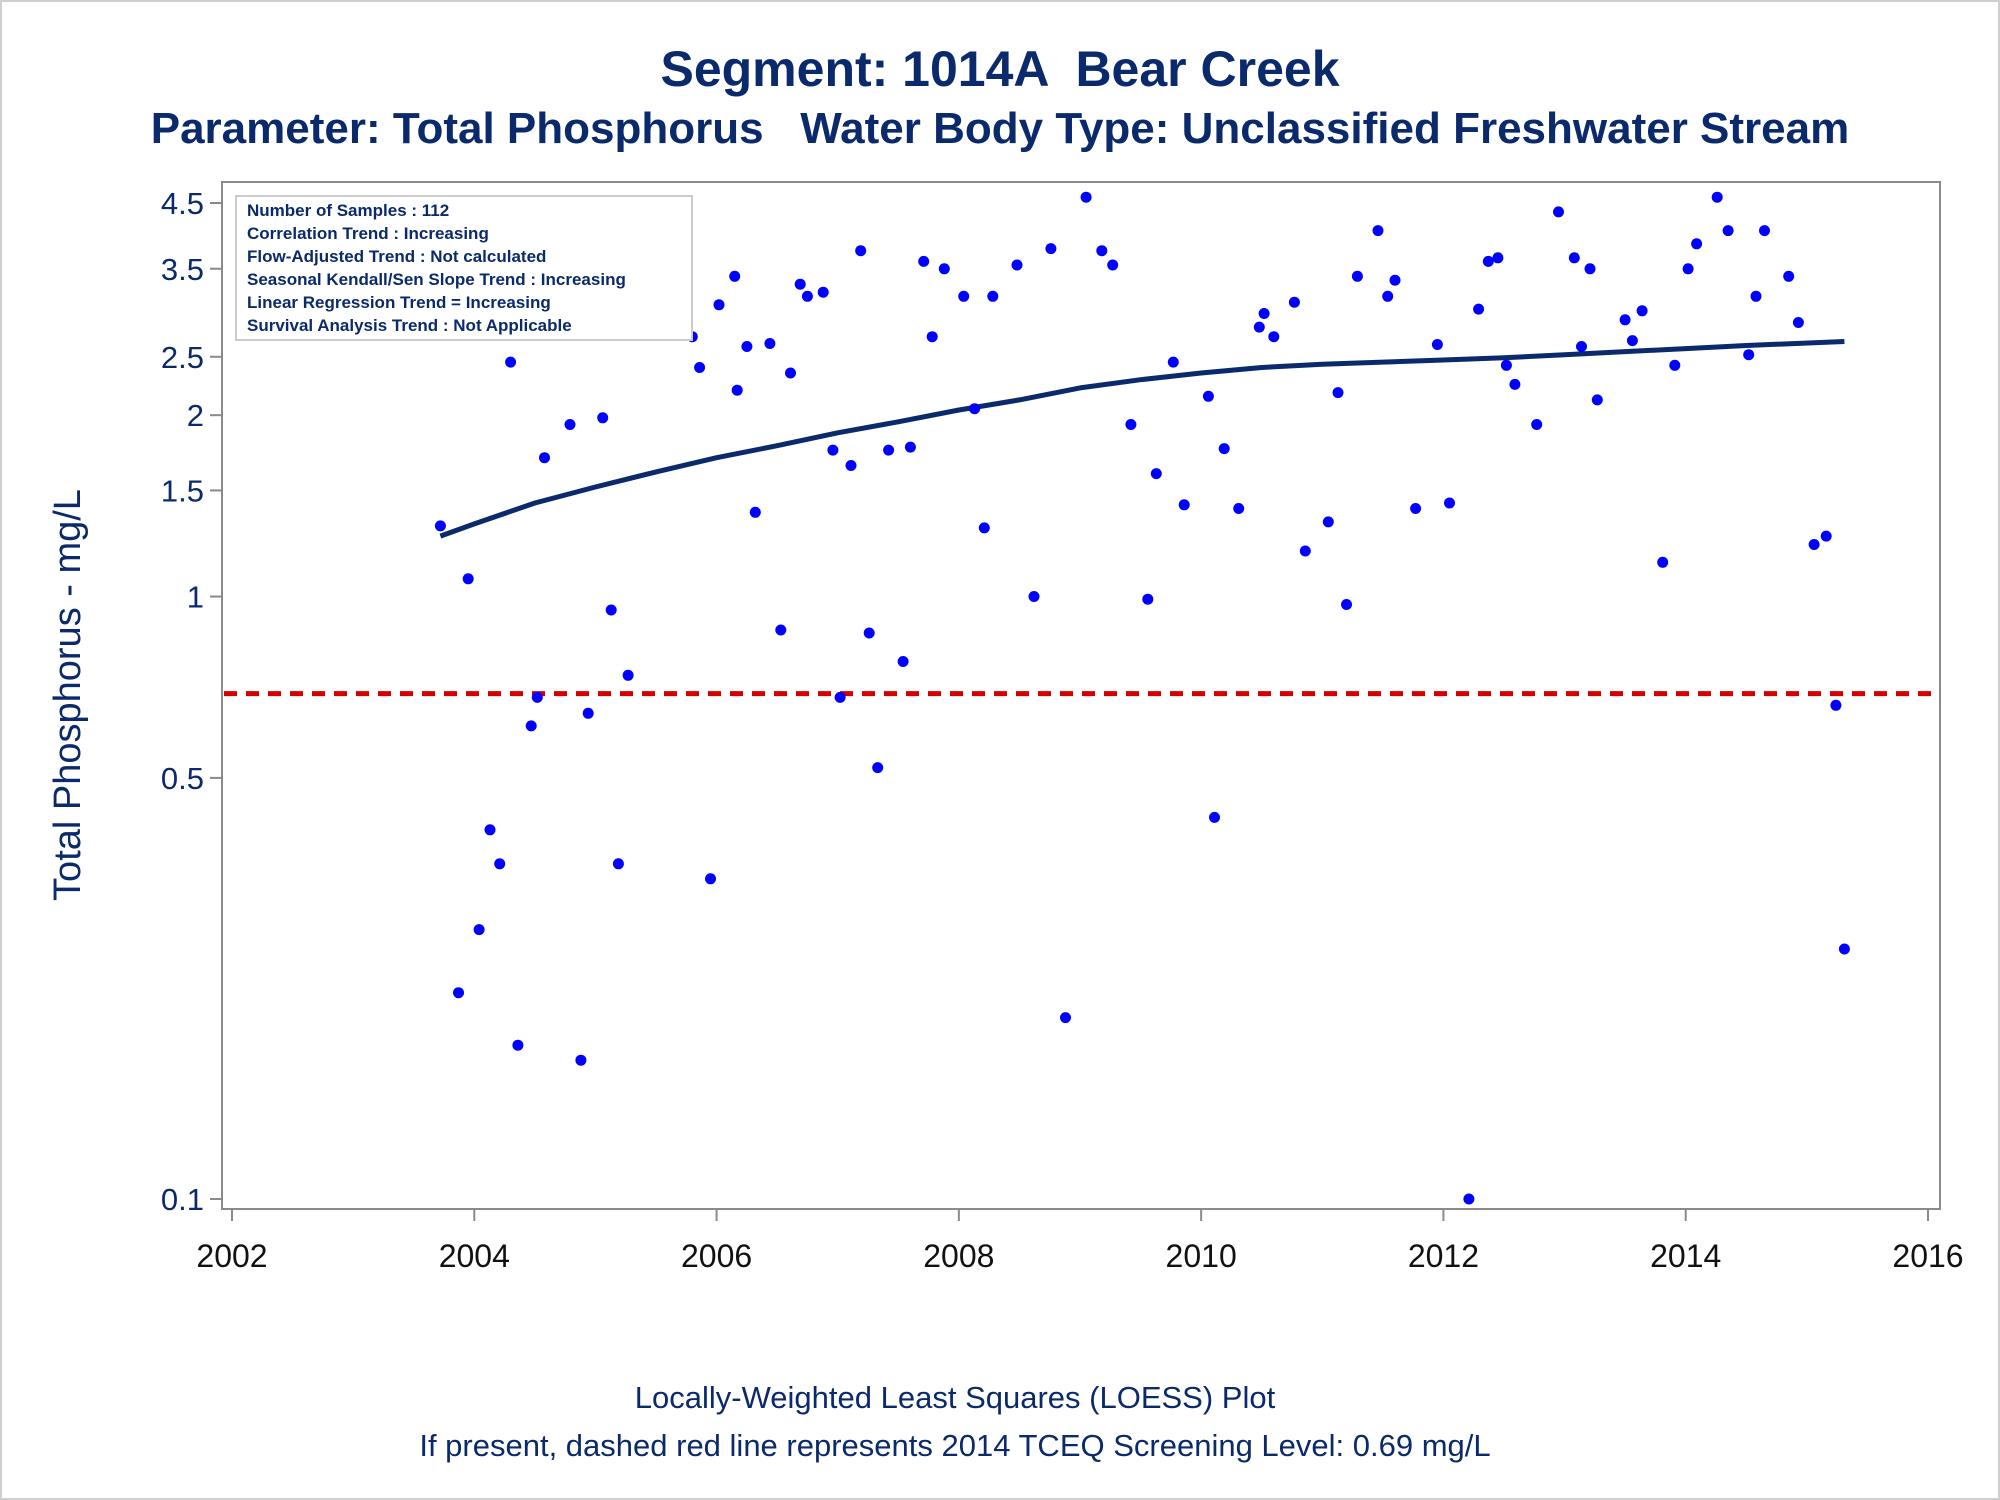 Image resolution: width=2000 pixels, height=1500 pixels. I want to click on x-tick-label: 2010, so click(1201, 1256).